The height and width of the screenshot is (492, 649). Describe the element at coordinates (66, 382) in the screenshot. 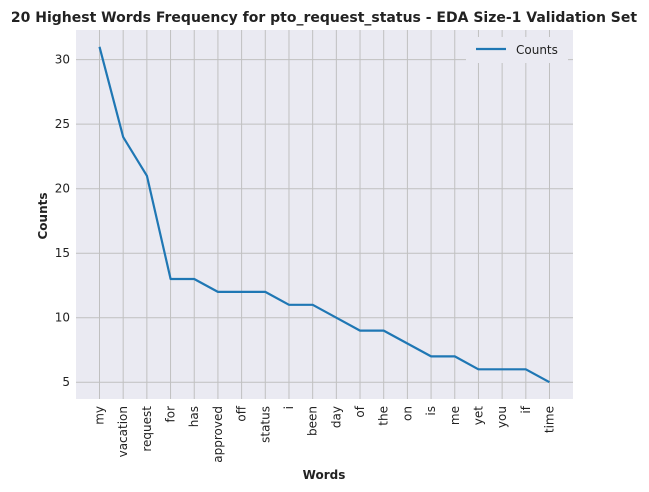

I see `y-tick-label: 5` at that location.